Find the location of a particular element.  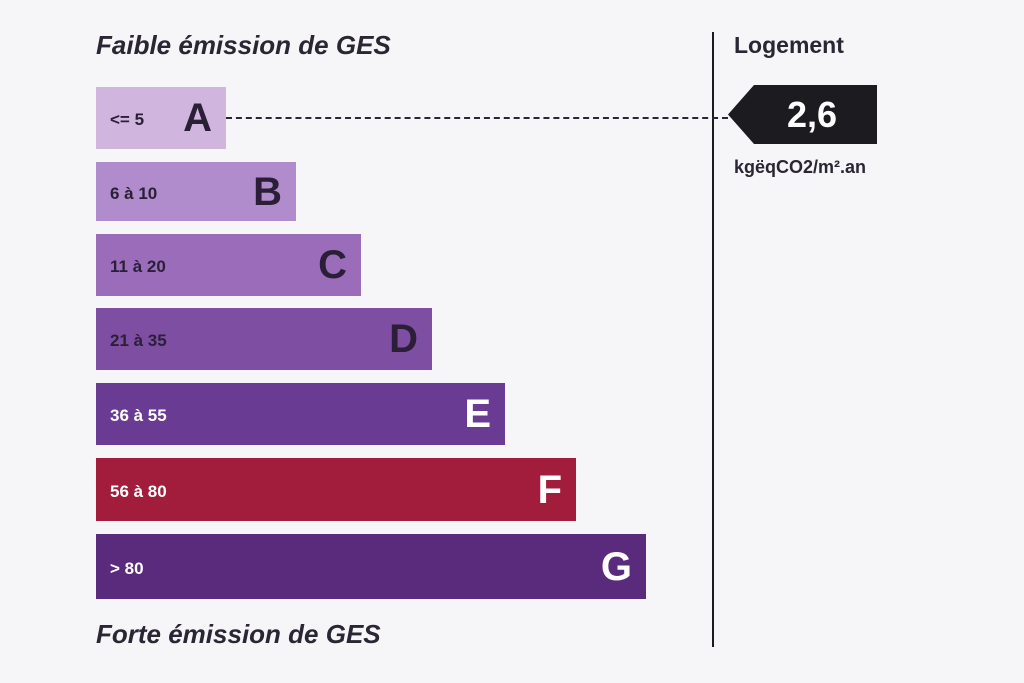

rating-letter: F is located at coordinates (549, 489).